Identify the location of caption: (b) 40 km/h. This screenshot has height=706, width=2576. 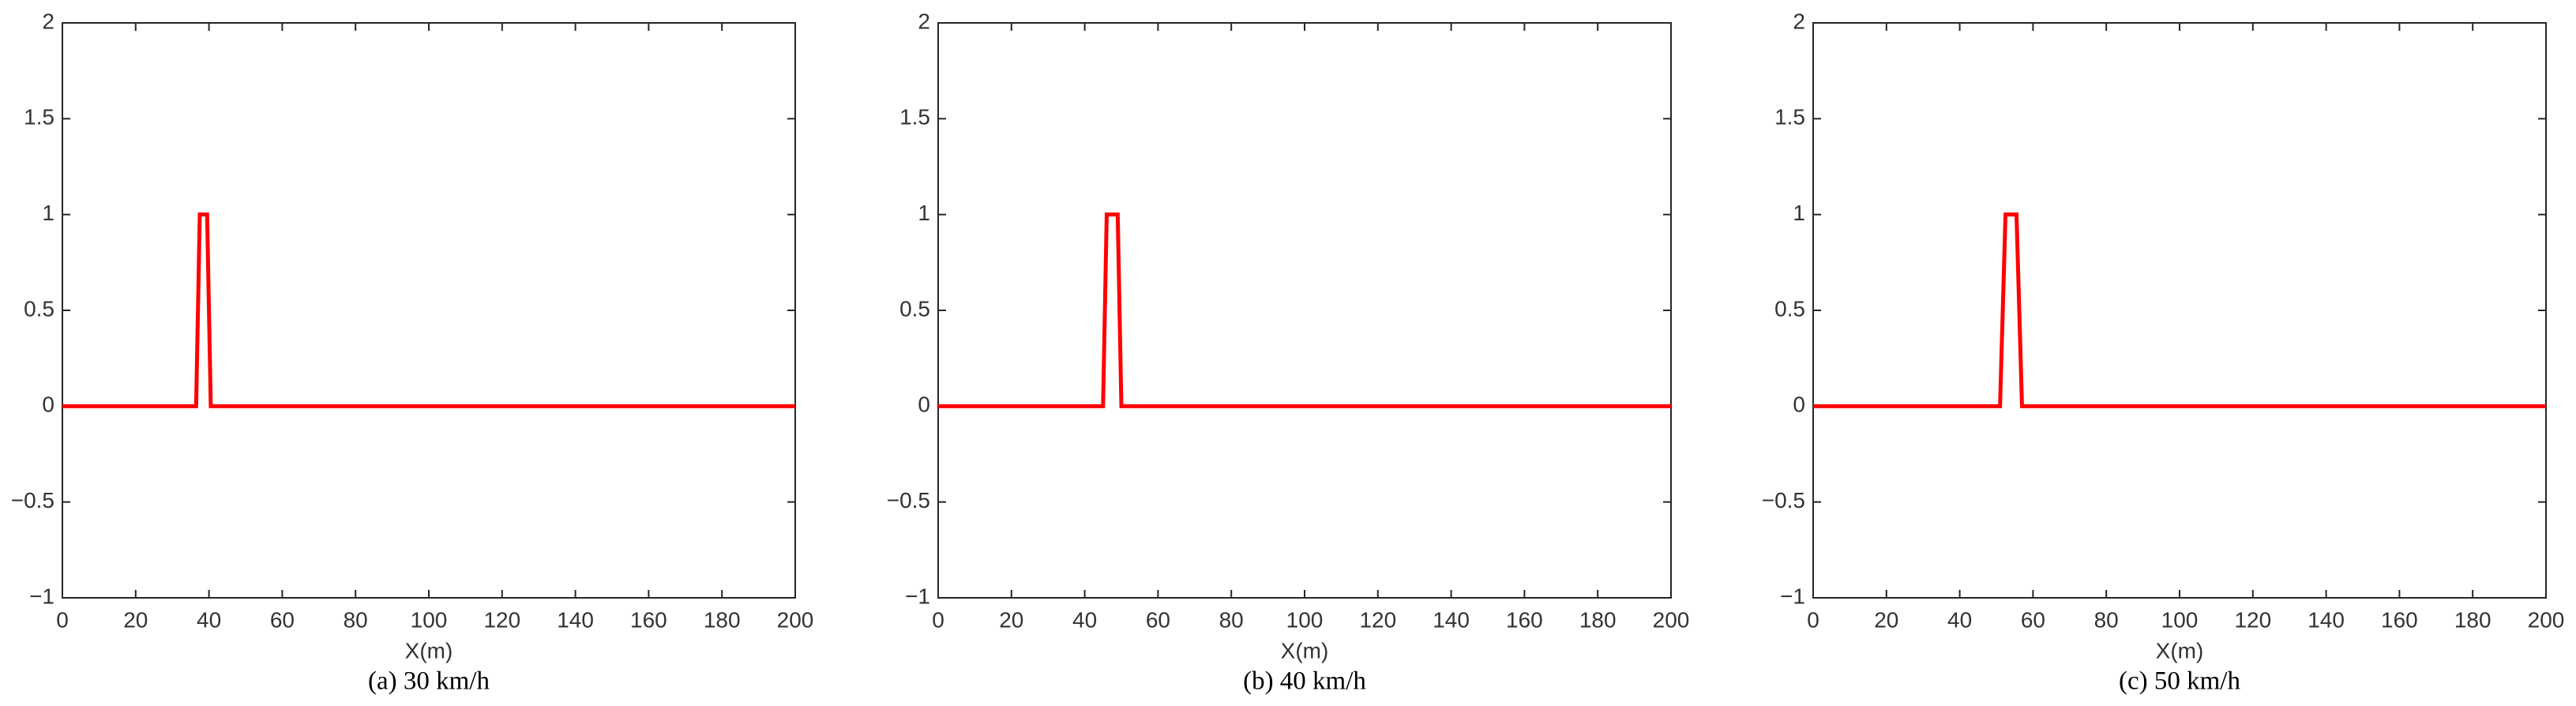
(1304, 682).